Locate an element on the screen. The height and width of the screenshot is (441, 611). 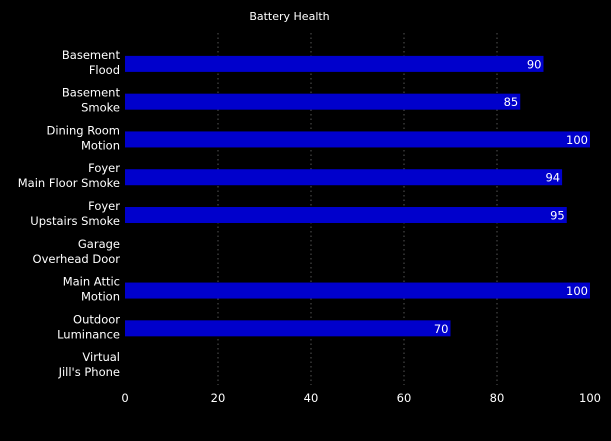
category-label: Foyer Main Floor Smoke is located at coordinates (69, 175).